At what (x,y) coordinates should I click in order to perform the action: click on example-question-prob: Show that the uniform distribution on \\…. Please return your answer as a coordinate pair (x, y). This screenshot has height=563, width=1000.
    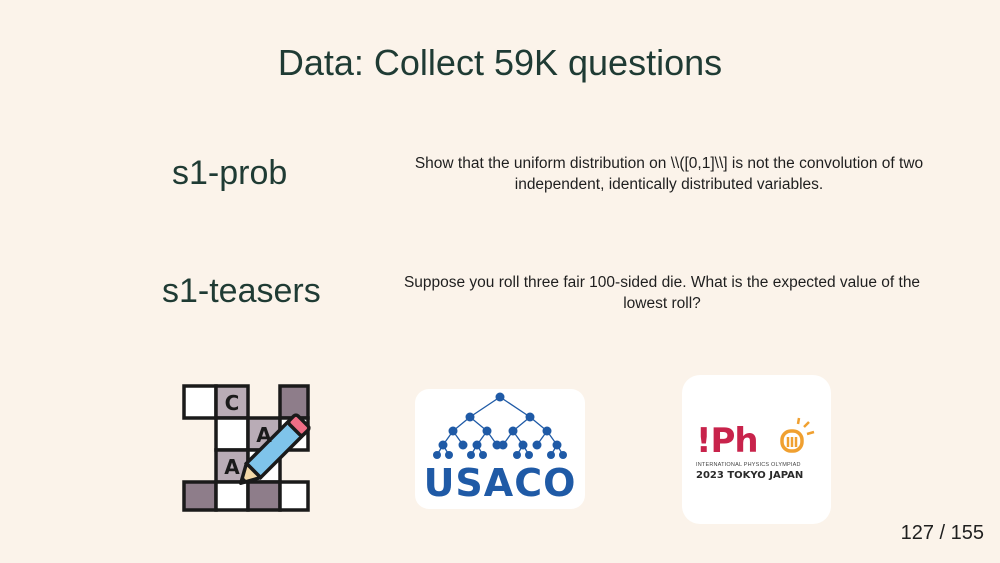
    Looking at the image, I should click on (669, 174).